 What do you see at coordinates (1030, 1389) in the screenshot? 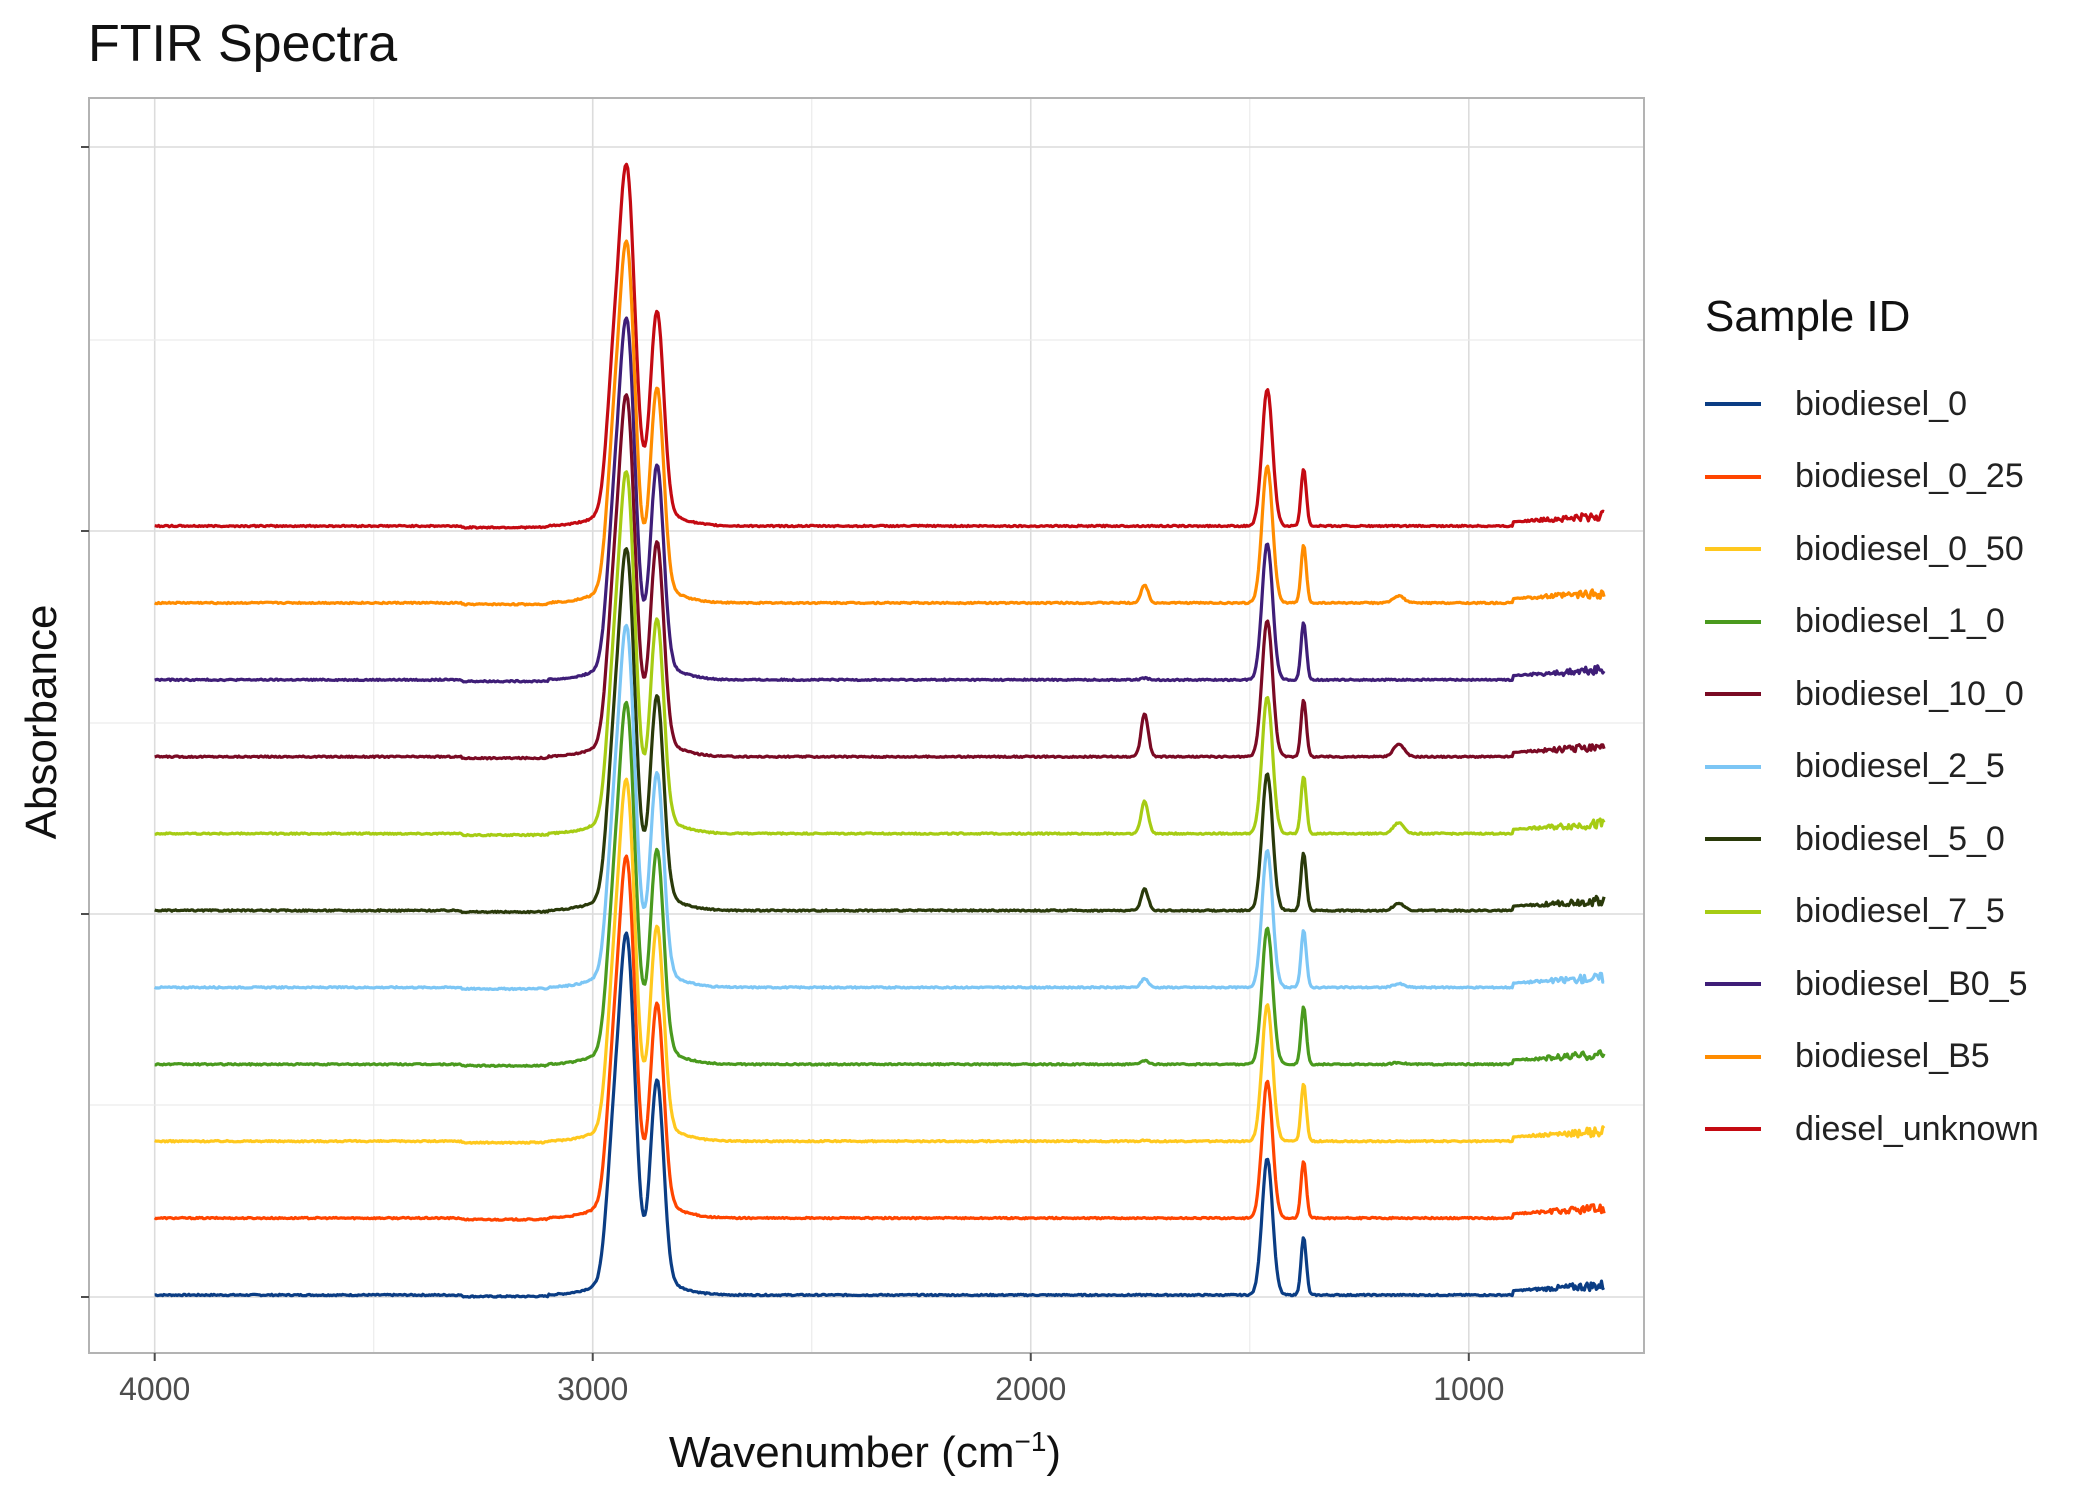
I see `x-tick-label: 2000` at bounding box center [1030, 1389].